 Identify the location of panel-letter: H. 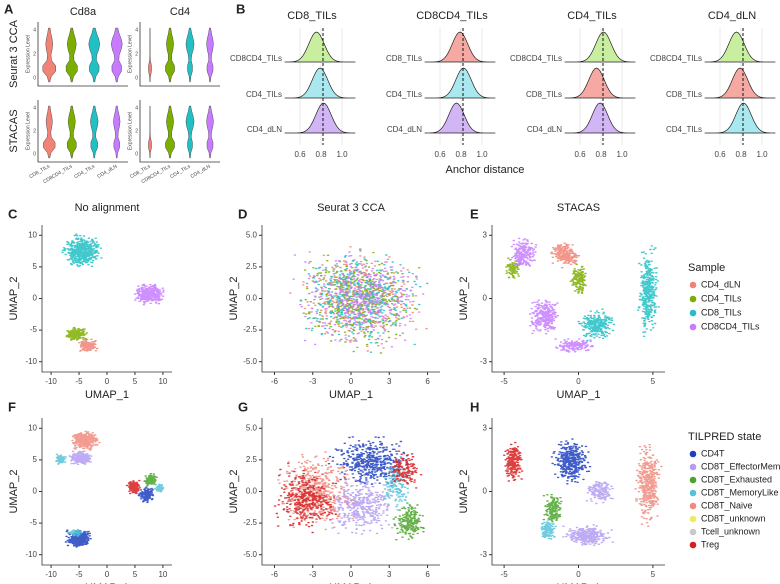
(474, 406).